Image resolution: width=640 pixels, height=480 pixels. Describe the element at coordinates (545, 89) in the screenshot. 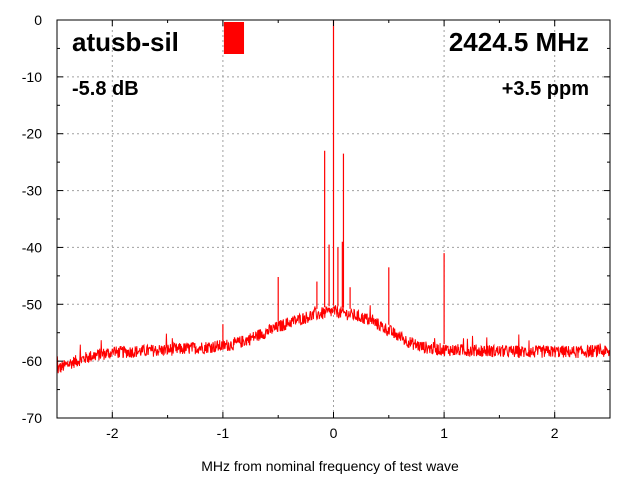

I see `ppm-offset-label: +3.5 ppm` at that location.